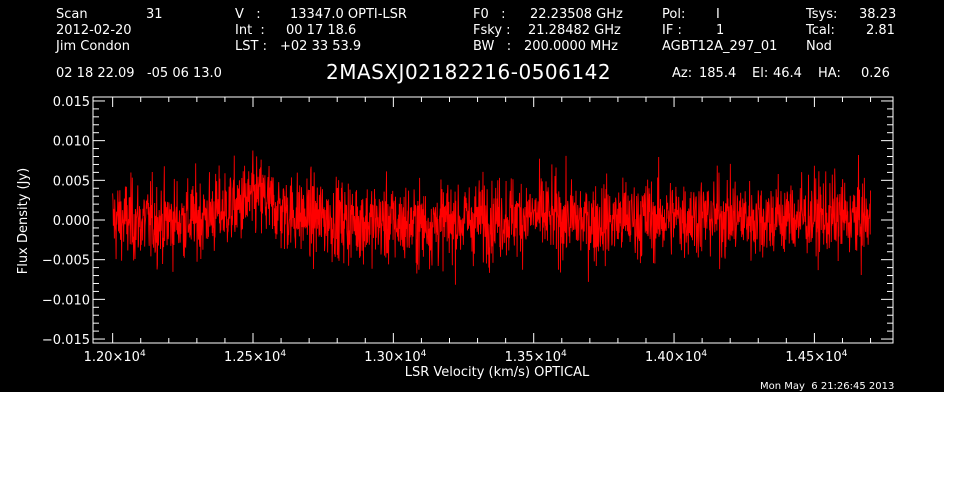 This screenshot has width=962, height=490. I want to click on integration-value: 00 17 18.6, so click(321, 30).